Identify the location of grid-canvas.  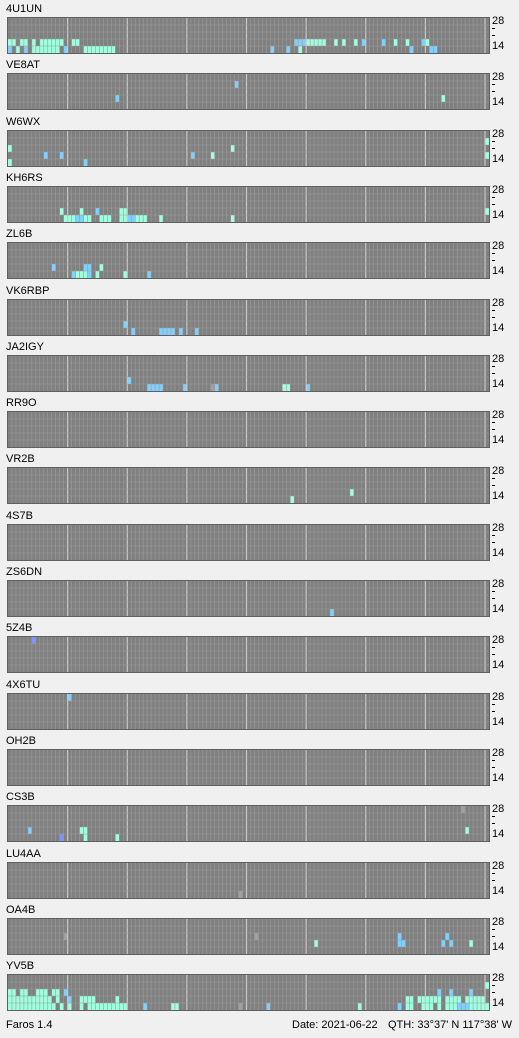
(248, 598).